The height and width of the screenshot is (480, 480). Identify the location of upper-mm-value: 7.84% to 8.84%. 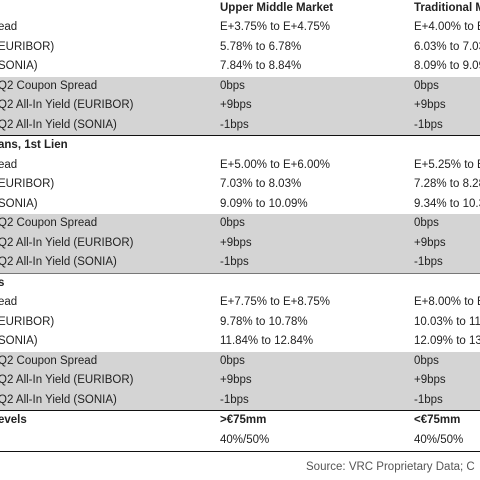
(261, 66).